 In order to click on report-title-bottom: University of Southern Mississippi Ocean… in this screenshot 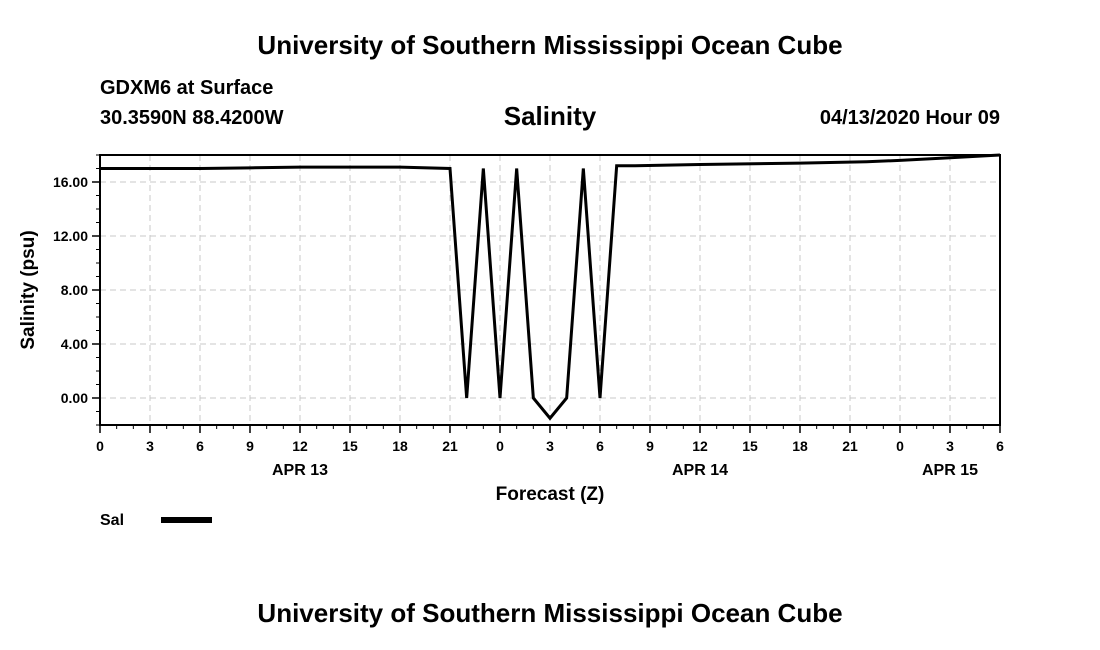, I will do `click(550, 613)`.